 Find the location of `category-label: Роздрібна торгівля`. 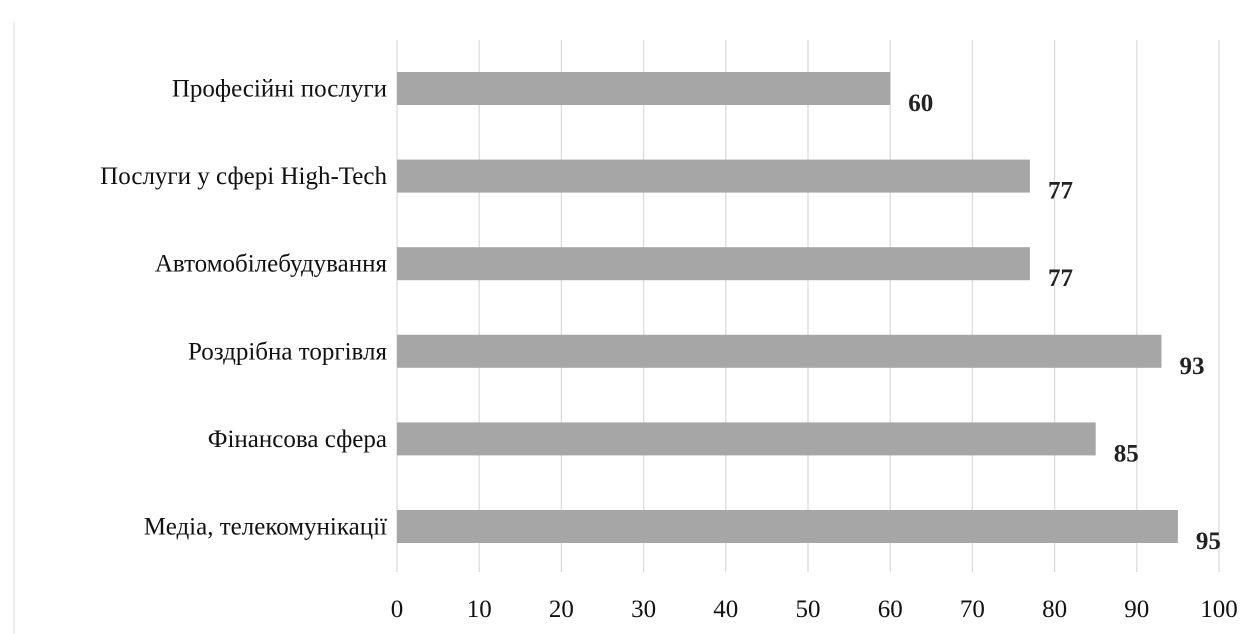

category-label: Роздрібна торгівля is located at coordinates (288, 351).